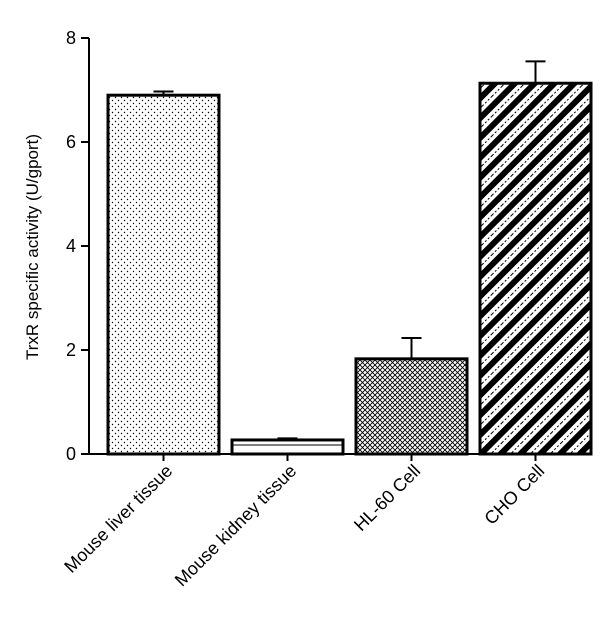 Image resolution: width=600 pixels, height=641 pixels. Describe the element at coordinates (71, 246) in the screenshot. I see `y-tick-label: 4` at that location.